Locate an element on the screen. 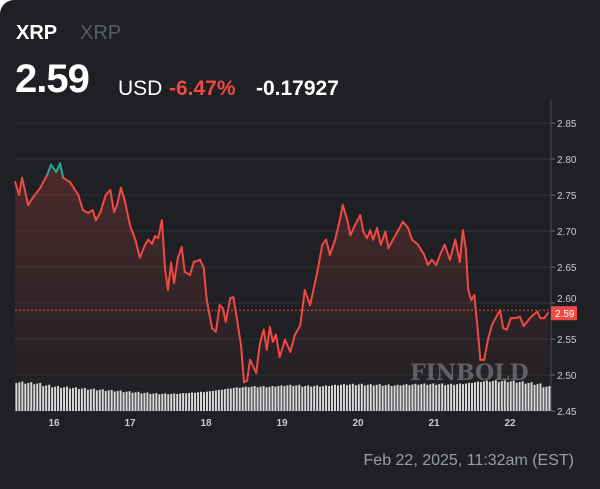  y-tick-label: 2.80 is located at coordinates (567, 160).